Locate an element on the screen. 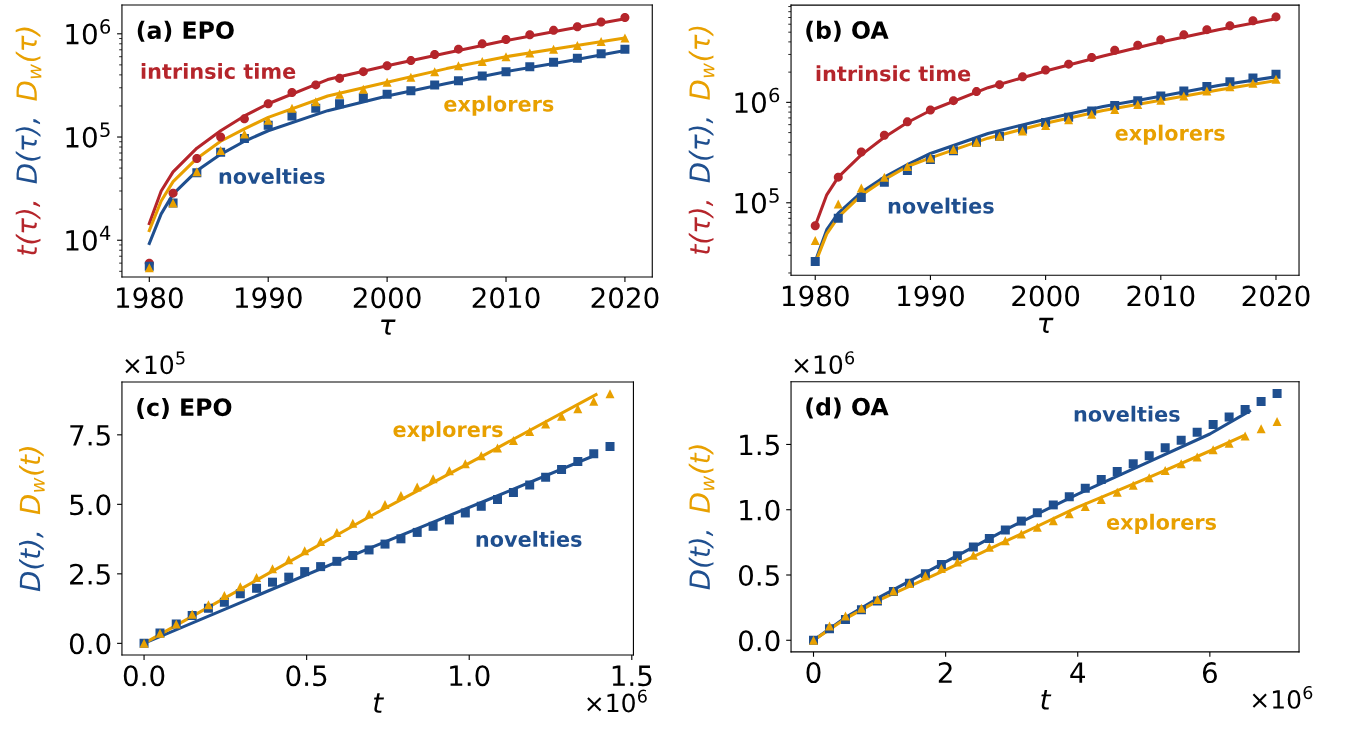  text: ×10$^{5}$ is located at coordinates (155, 363).